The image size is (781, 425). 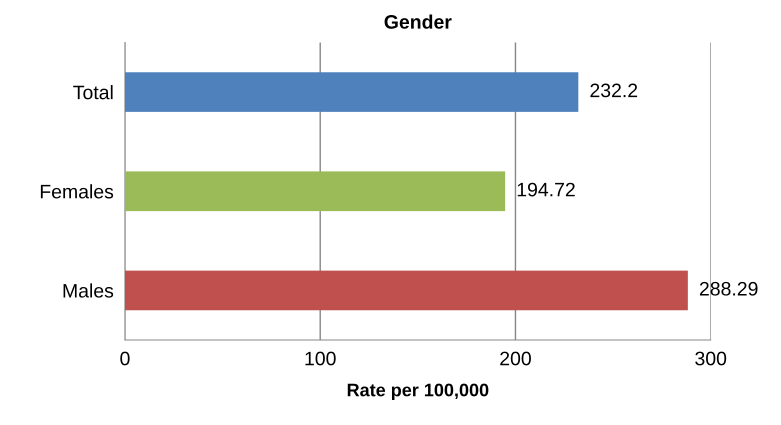 What do you see at coordinates (710, 359) in the screenshot?
I see `x-tick-label: 300` at bounding box center [710, 359].